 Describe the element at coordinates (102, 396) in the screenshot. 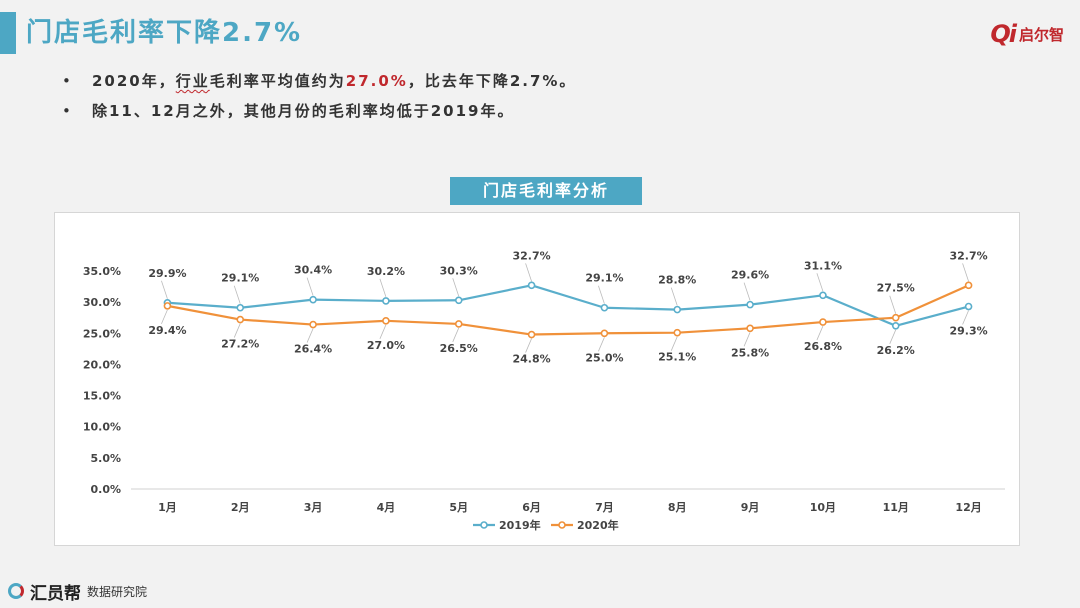

I see `y-tick-label: 15.0%` at that location.